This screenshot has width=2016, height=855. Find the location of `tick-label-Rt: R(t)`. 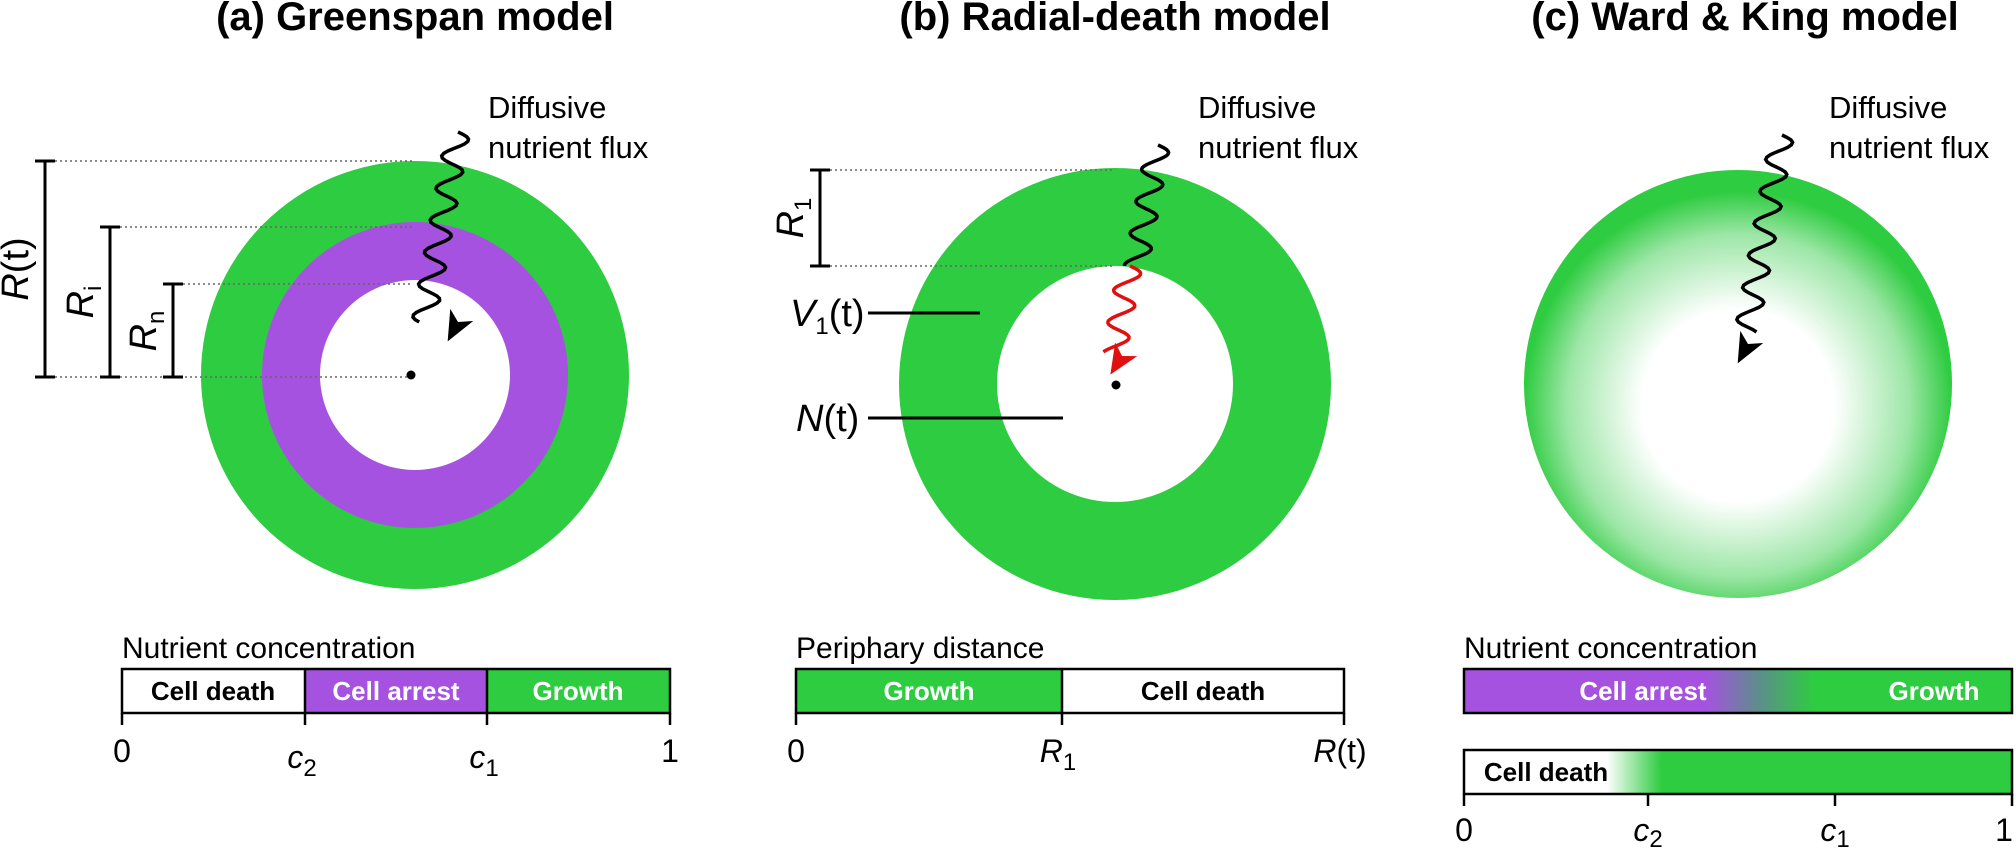

tick-label-Rt: R(t) is located at coordinates (1339, 751).